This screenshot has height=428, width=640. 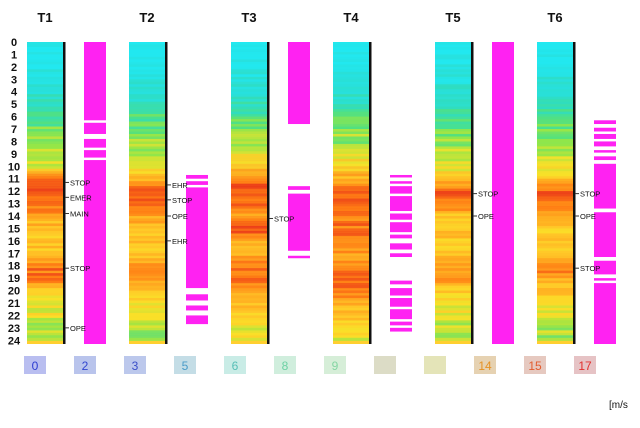 I want to click on legend-item, so click(x=385, y=365).